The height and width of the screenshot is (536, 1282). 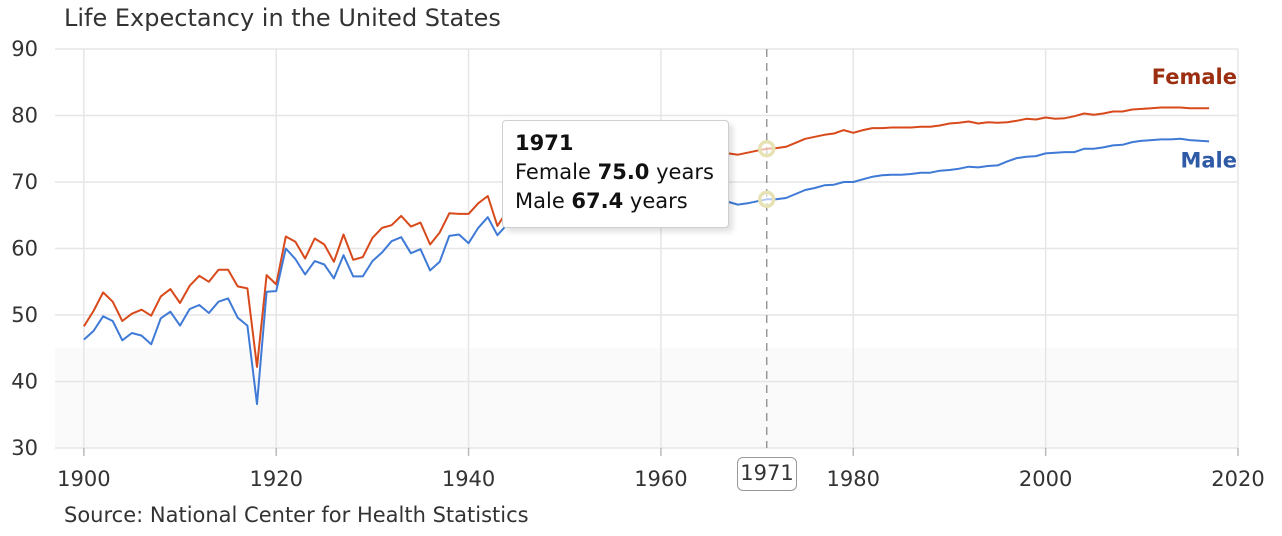 I want to click on tooltip-male-label: Male, so click(x=543, y=201).